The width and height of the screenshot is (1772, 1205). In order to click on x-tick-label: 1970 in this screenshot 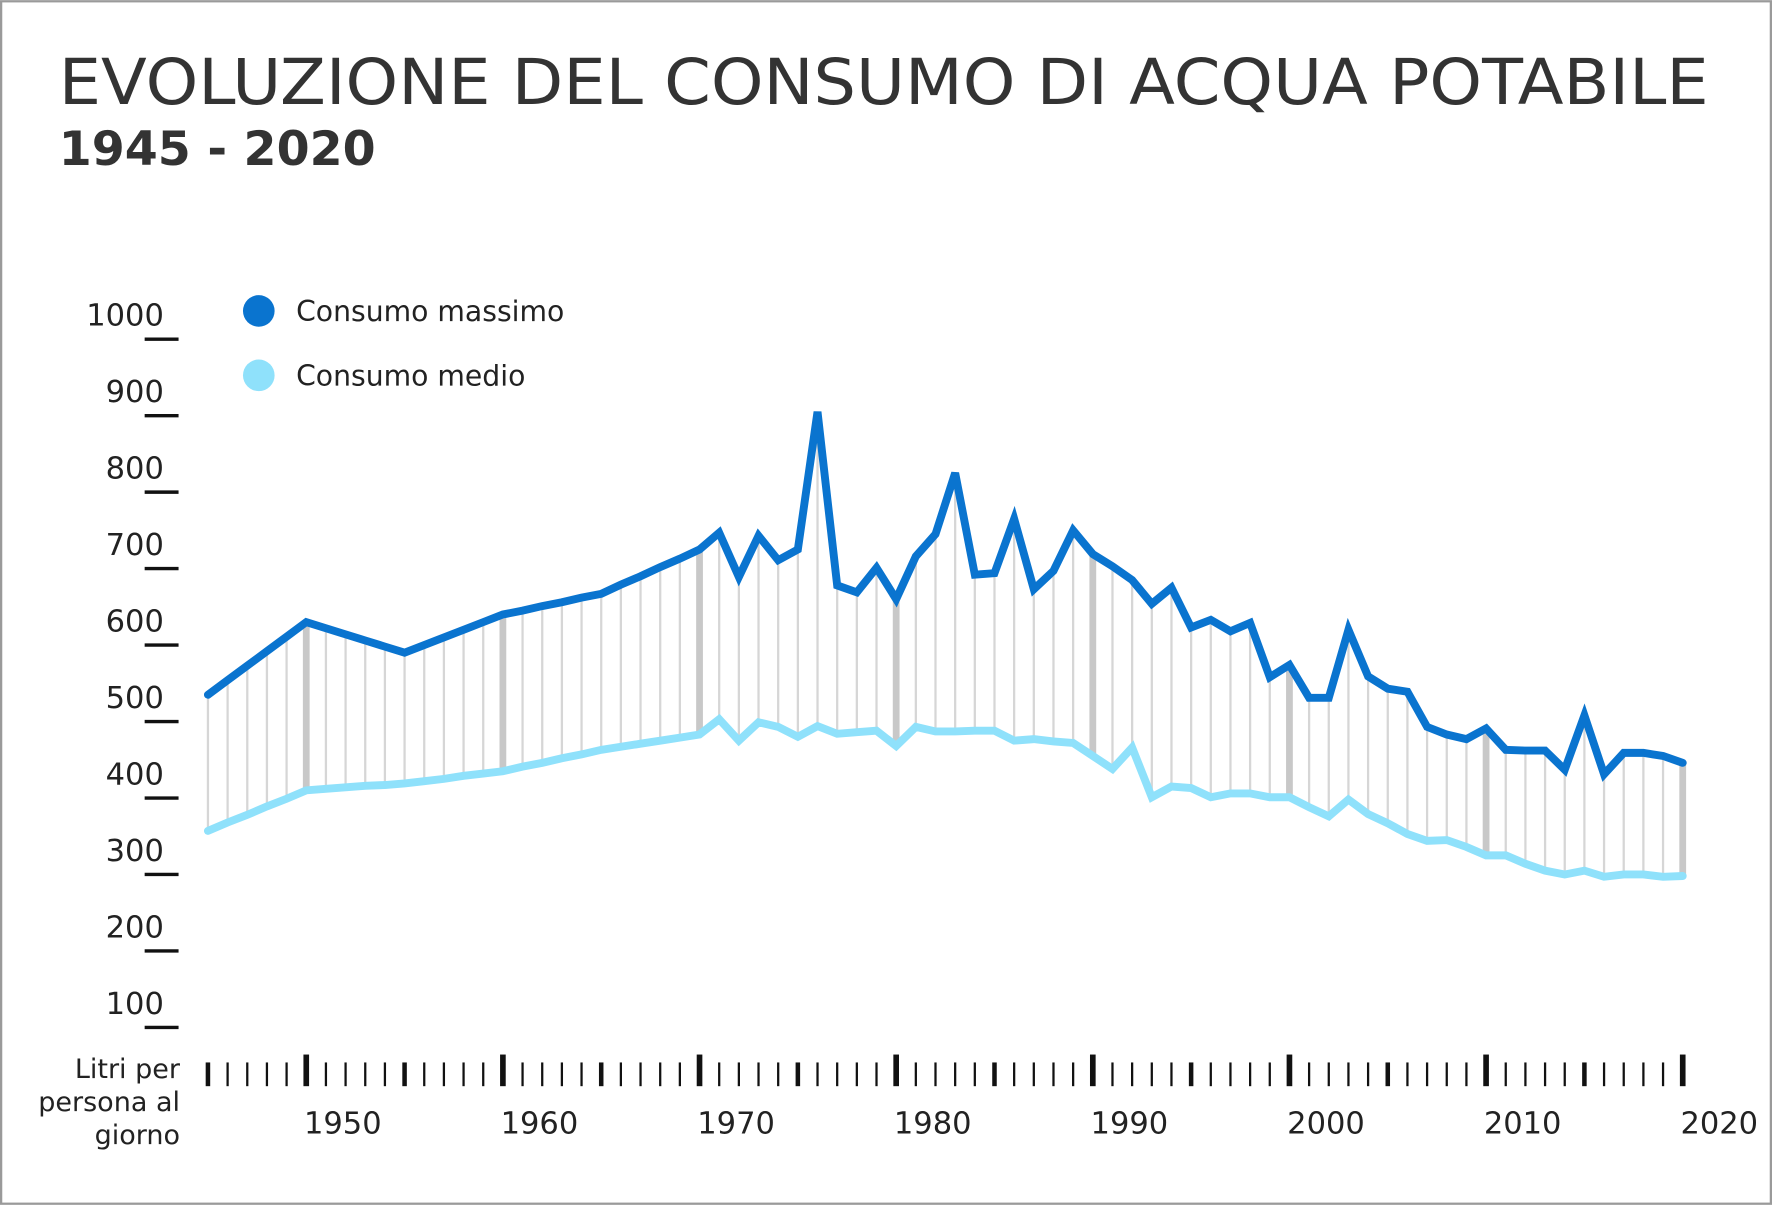, I will do `click(736, 1124)`.